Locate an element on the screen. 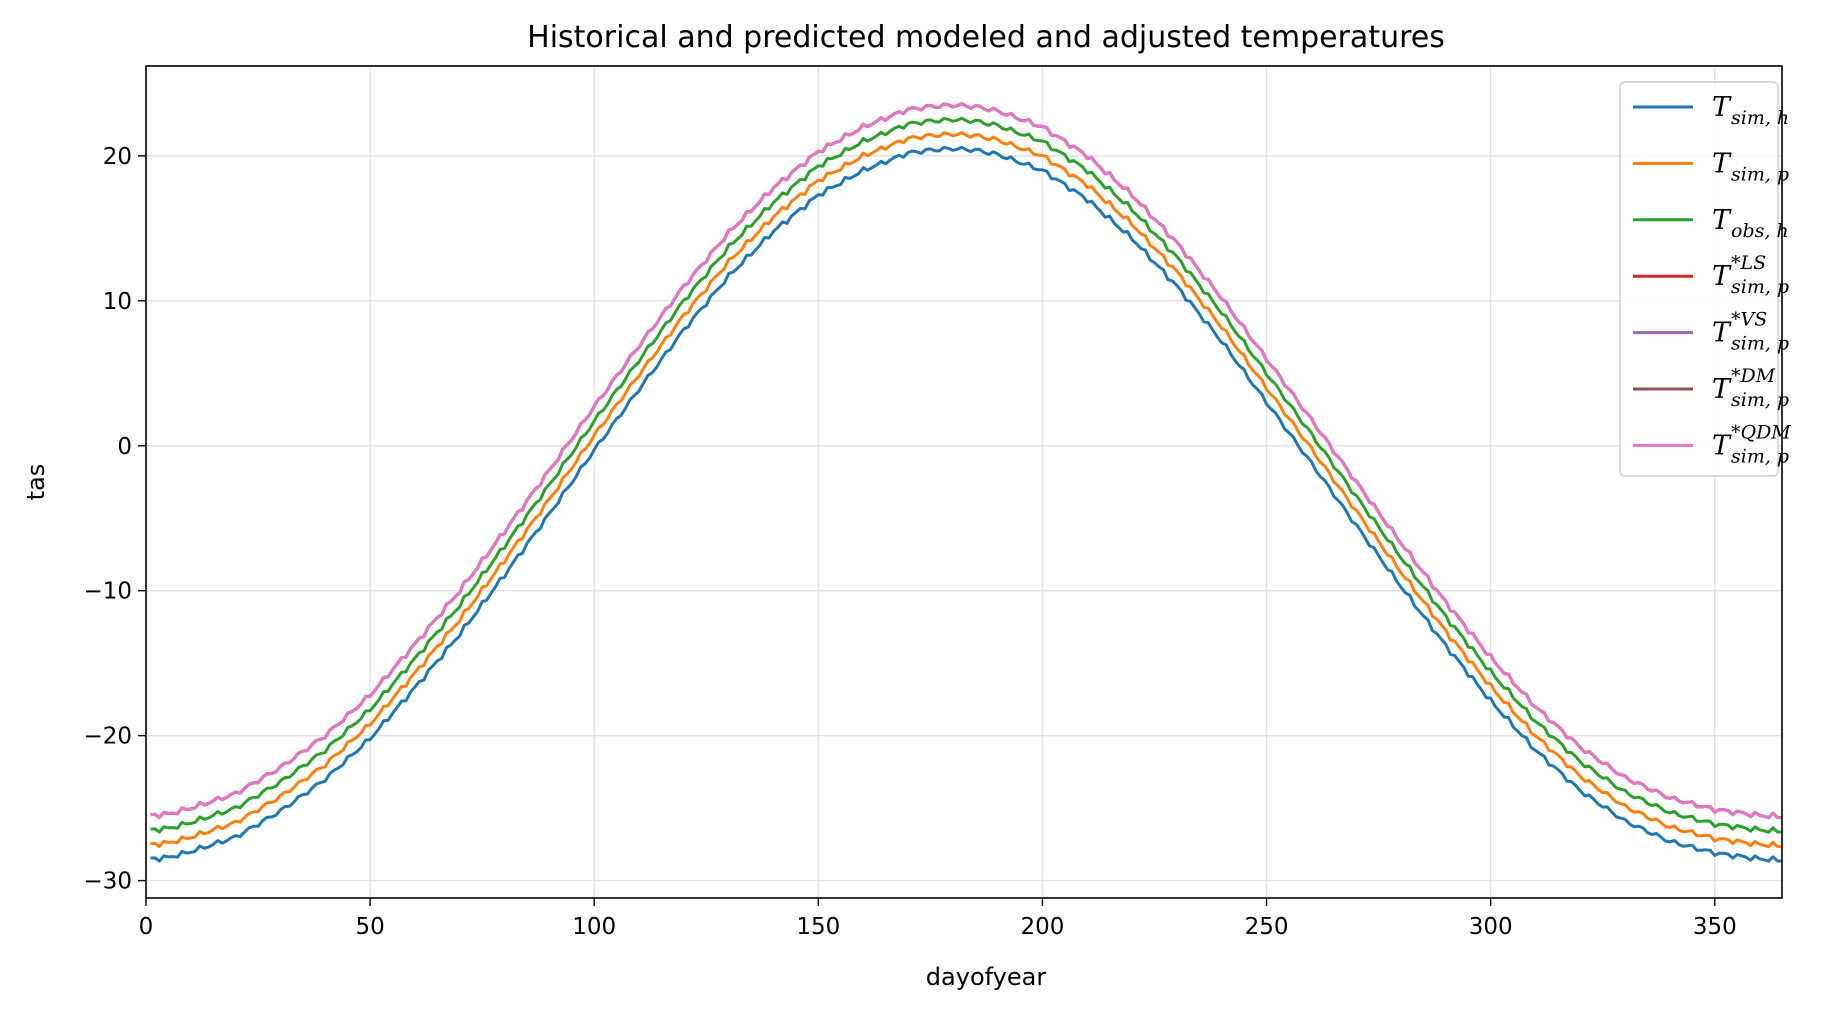 The height and width of the screenshot is (1010, 1842). legend-label: T*VS sim, p is located at coordinates (1750, 332).